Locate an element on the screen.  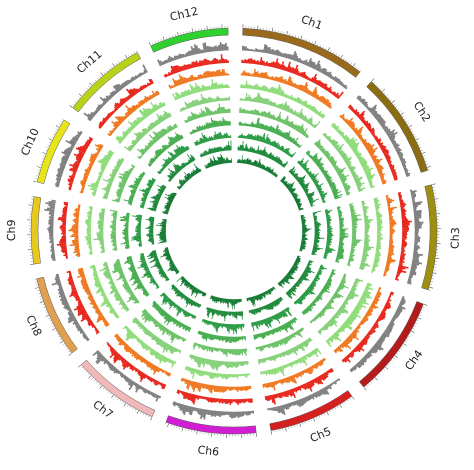
track-histogram-2-ch8 is located at coordinates (83, 302).